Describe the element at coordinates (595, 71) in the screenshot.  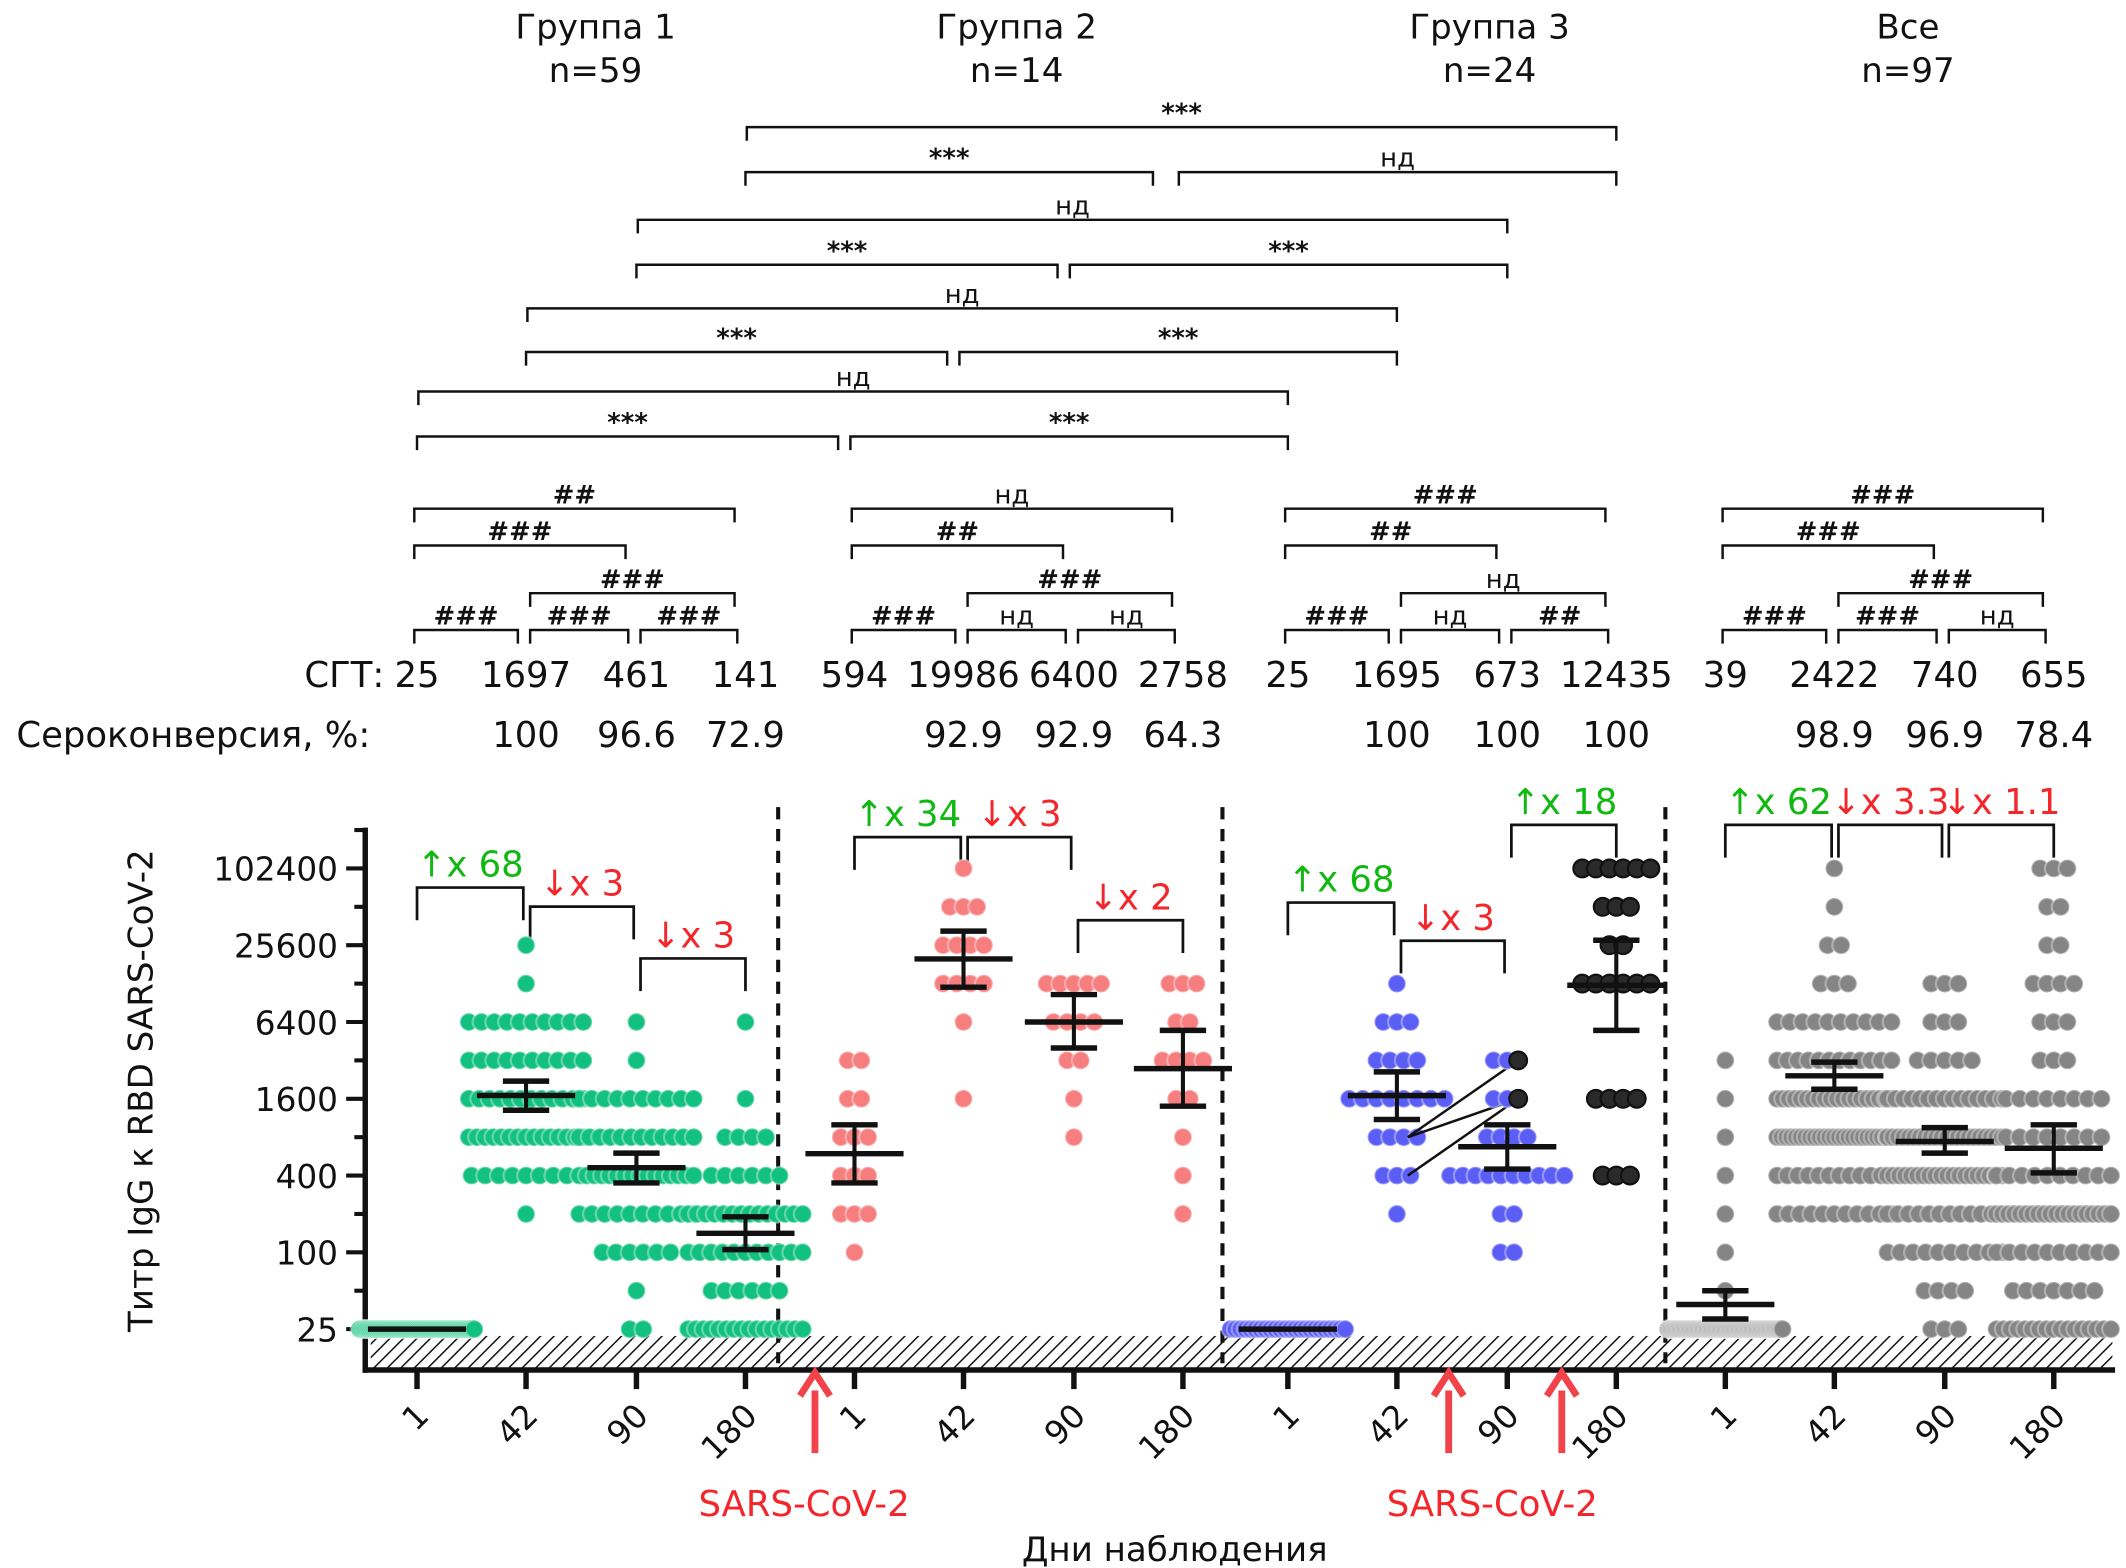
I see `group-1-n: n=59` at that location.